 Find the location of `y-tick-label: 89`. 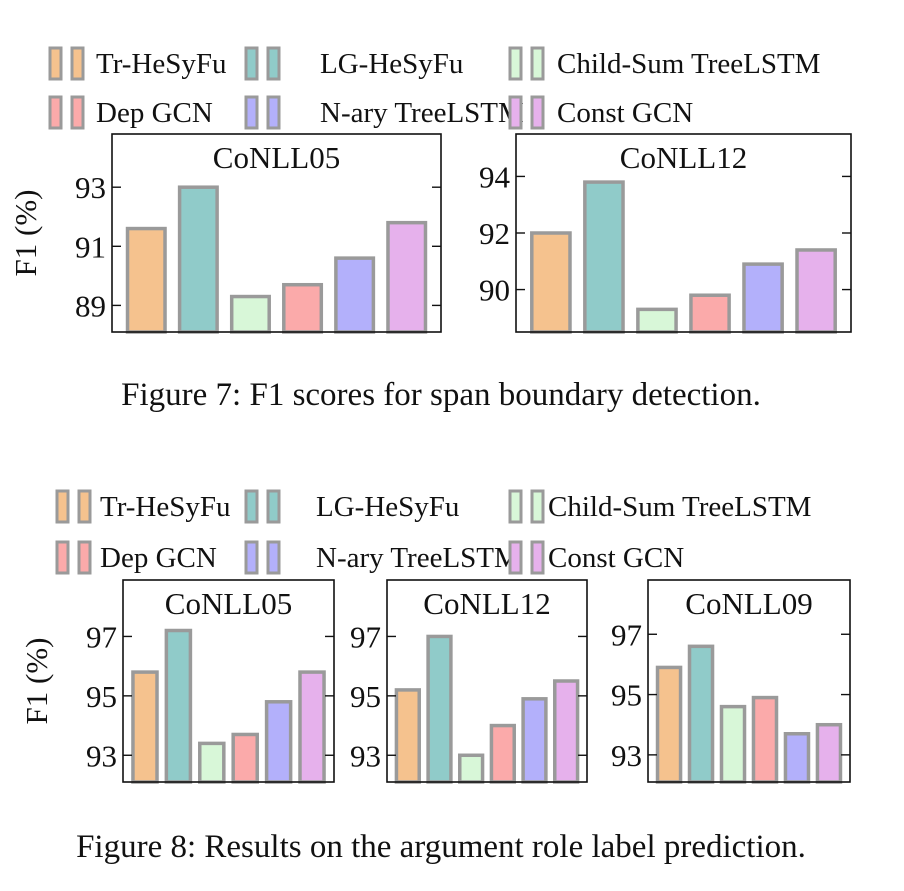

y-tick-label: 89 is located at coordinates (90, 305).